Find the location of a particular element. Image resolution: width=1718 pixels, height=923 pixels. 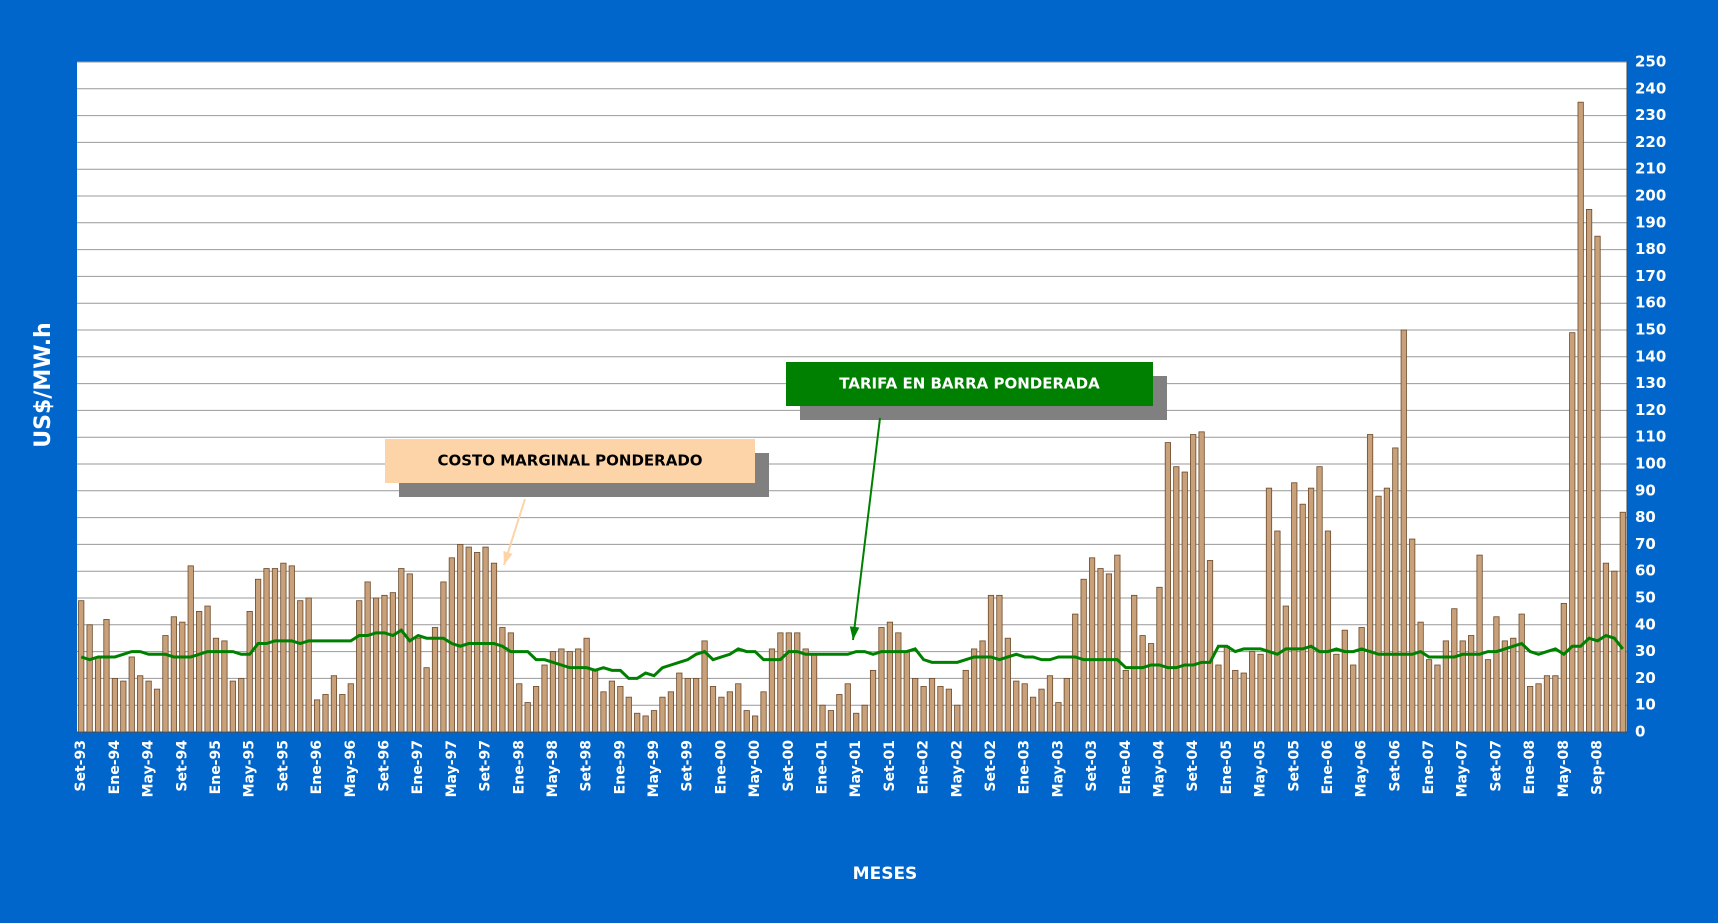

x-tick-label: May-99 is located at coordinates (654, 768).